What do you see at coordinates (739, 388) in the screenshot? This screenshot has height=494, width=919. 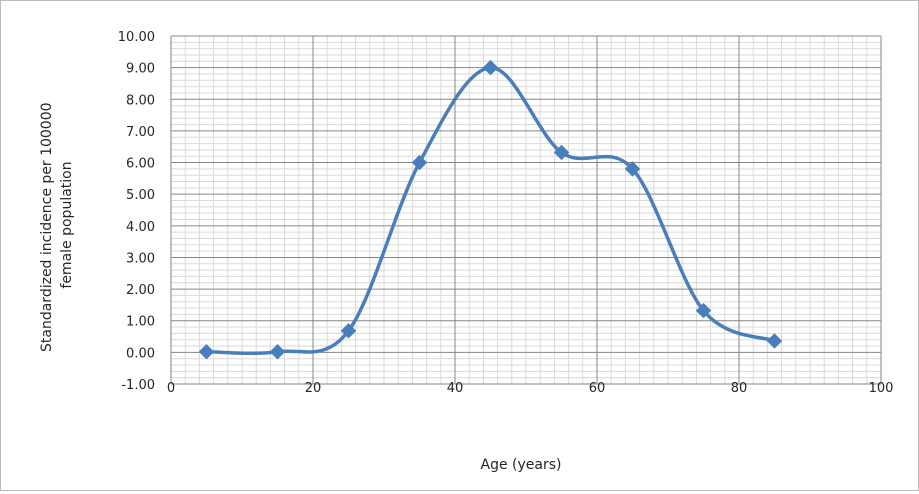 I see `x-tick-label: 80` at bounding box center [739, 388].